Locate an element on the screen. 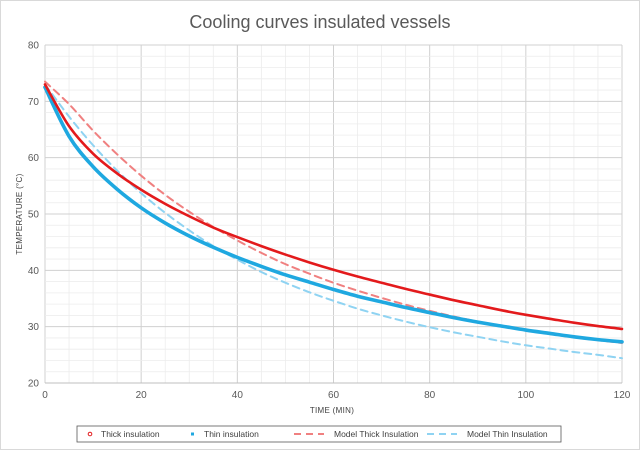 Image resolution: width=640 pixels, height=450 pixels. x-tick-label: 0 is located at coordinates (45, 395).